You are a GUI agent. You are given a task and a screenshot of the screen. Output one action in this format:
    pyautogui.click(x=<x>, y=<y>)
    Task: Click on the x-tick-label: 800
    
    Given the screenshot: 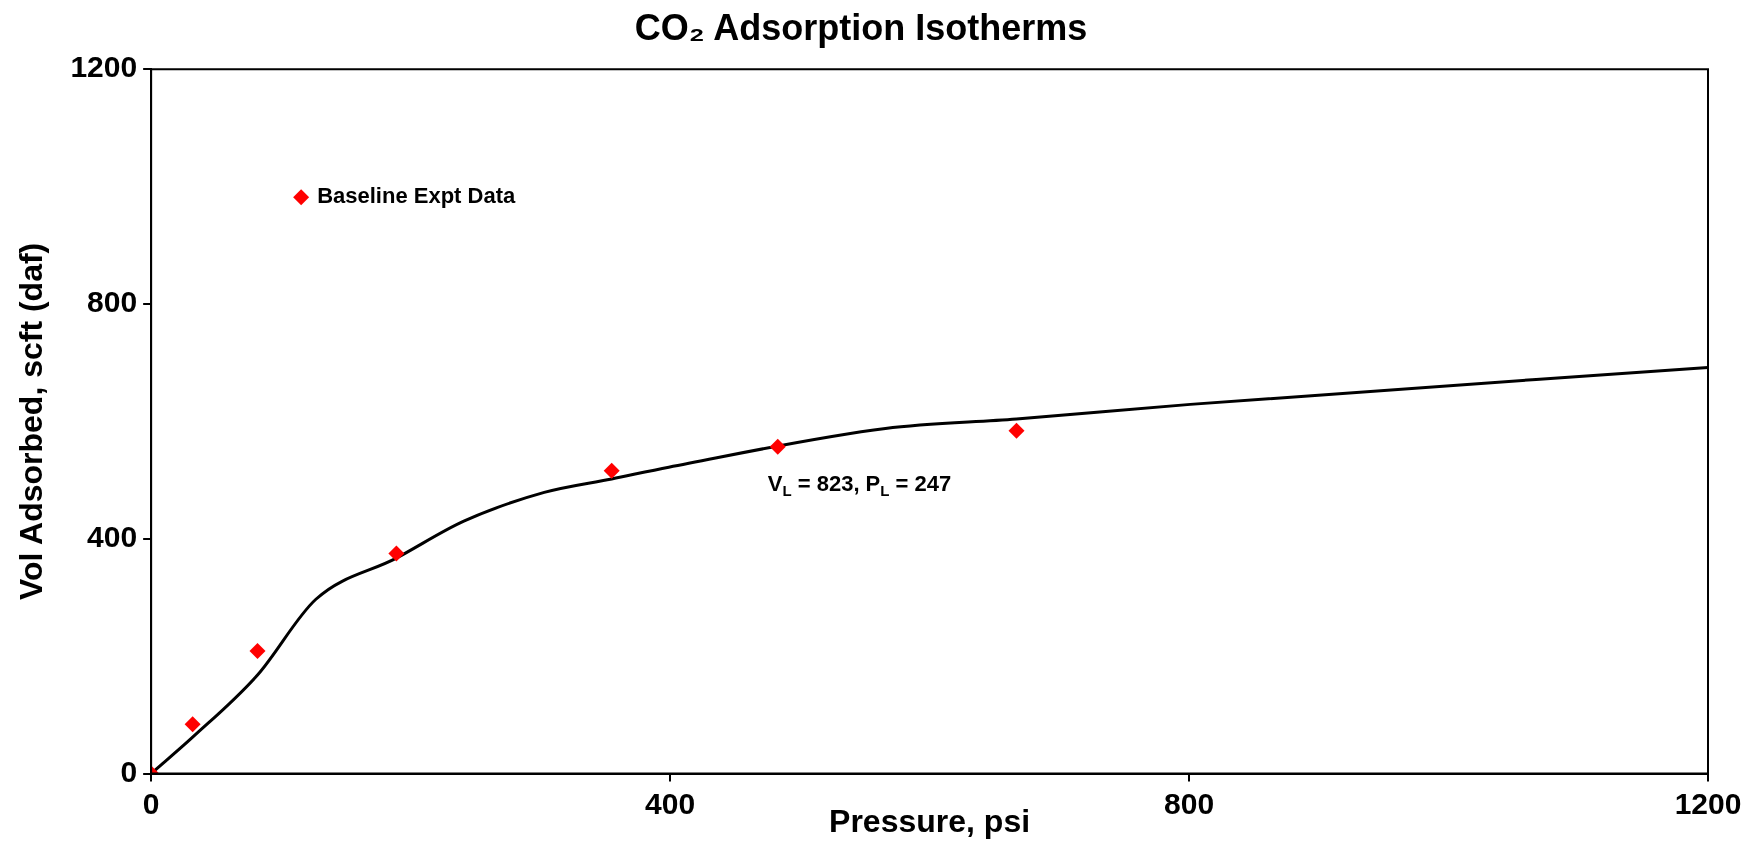 What is the action you would take?
    pyautogui.click(x=1189, y=803)
    